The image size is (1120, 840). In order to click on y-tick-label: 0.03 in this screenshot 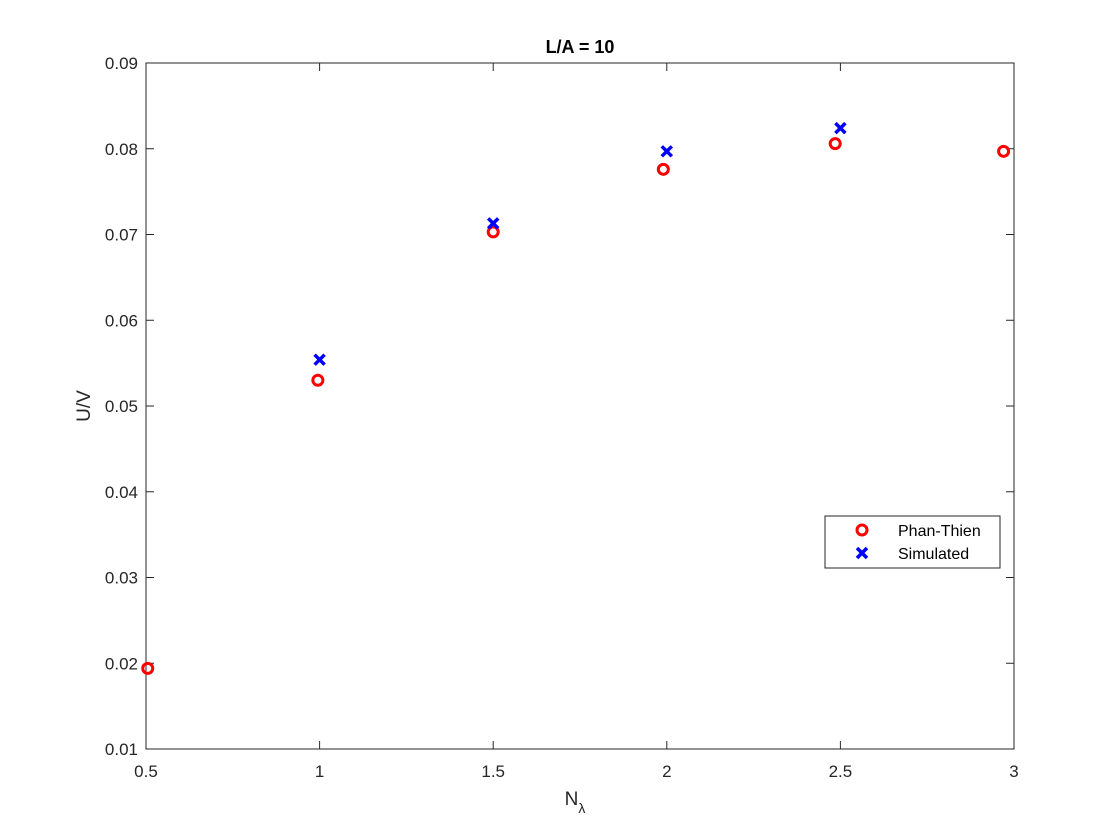, I will do `click(121, 578)`.